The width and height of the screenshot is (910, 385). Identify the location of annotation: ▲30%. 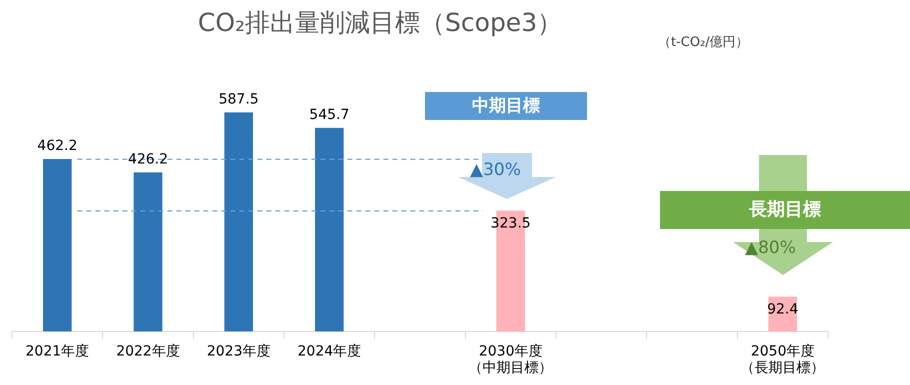
(495, 170).